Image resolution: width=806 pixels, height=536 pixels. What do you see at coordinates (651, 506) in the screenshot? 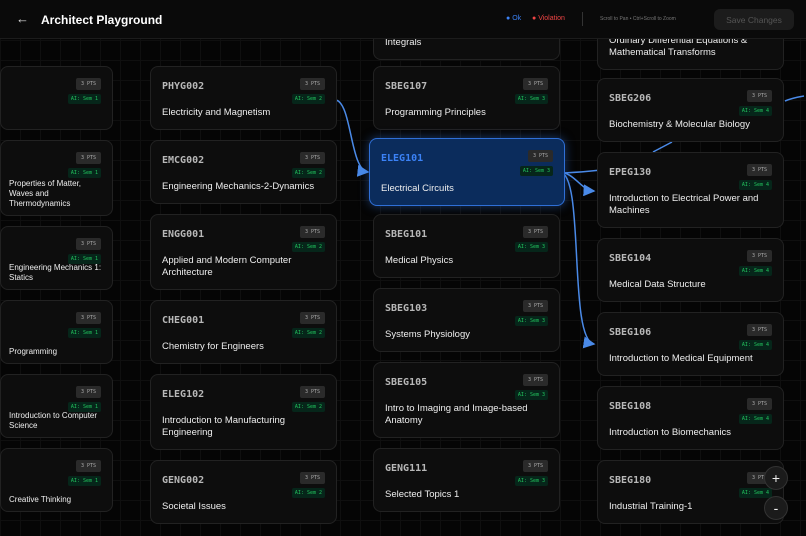
I see `course-title: Industrial Training-1` at bounding box center [651, 506].